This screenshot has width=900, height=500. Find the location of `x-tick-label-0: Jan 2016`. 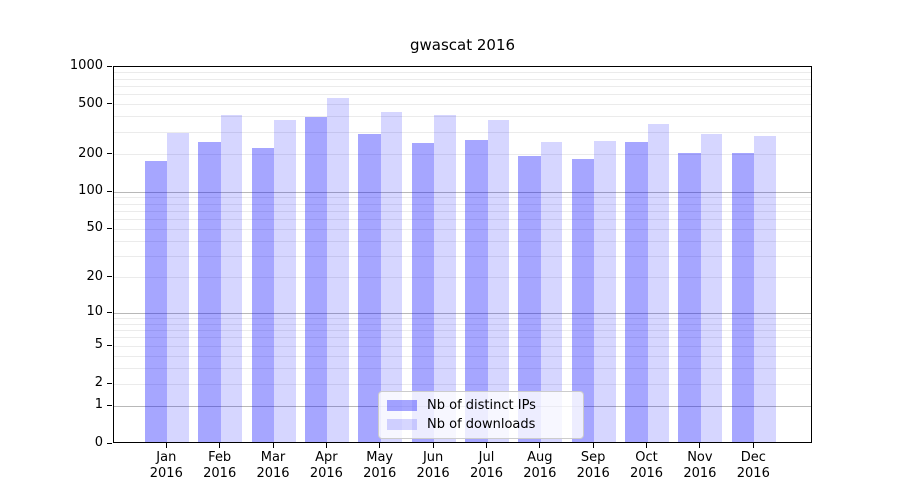

x-tick-label-0: Jan 2016 is located at coordinates (166, 465).